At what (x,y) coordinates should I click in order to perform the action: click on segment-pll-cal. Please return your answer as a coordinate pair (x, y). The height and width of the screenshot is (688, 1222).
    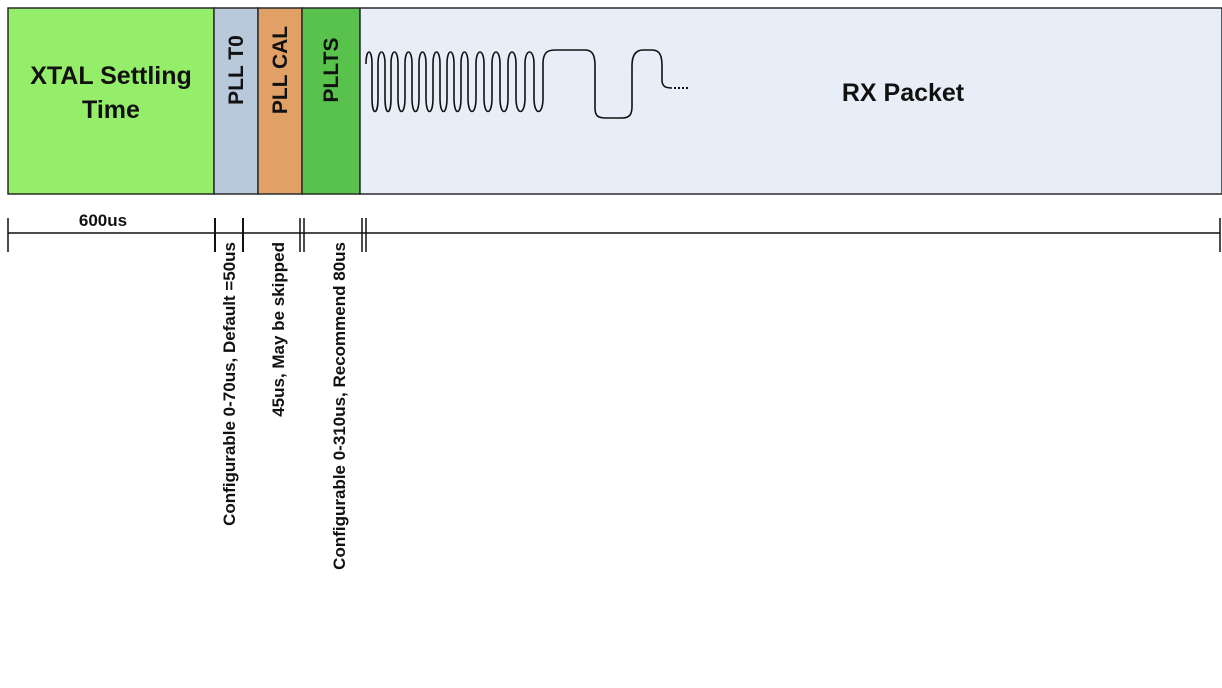
    Looking at the image, I should click on (280, 101).